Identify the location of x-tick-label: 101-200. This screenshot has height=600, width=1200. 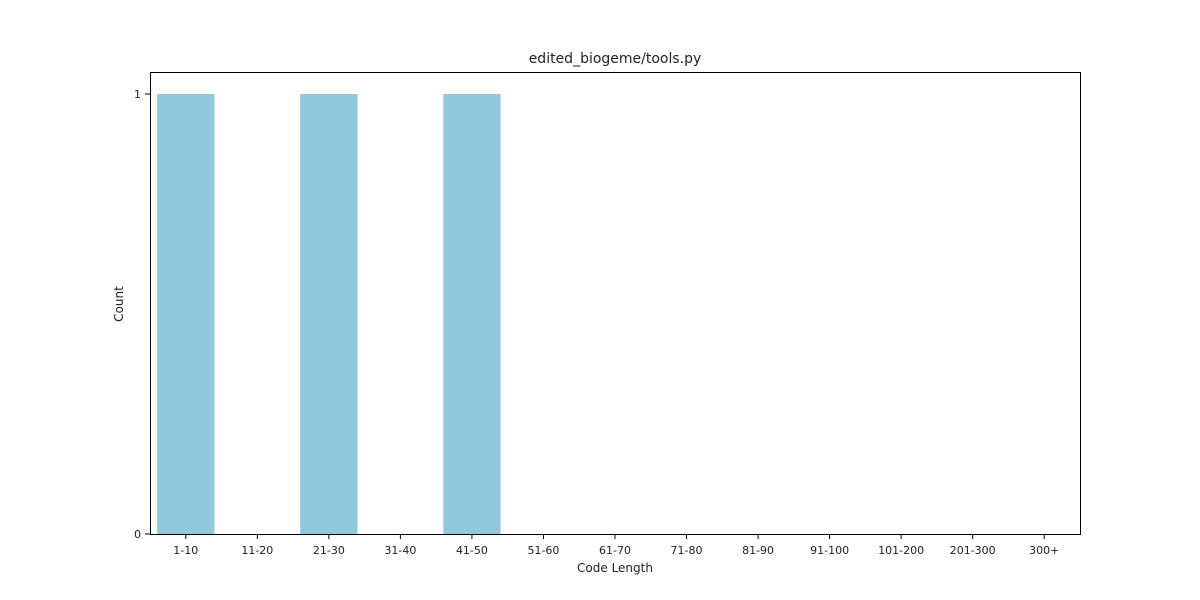
(901, 550).